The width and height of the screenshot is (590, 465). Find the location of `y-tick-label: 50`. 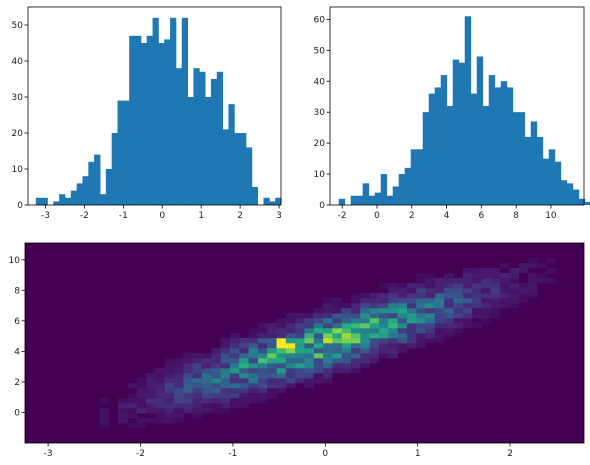

y-tick-label: 50 is located at coordinates (18, 26).